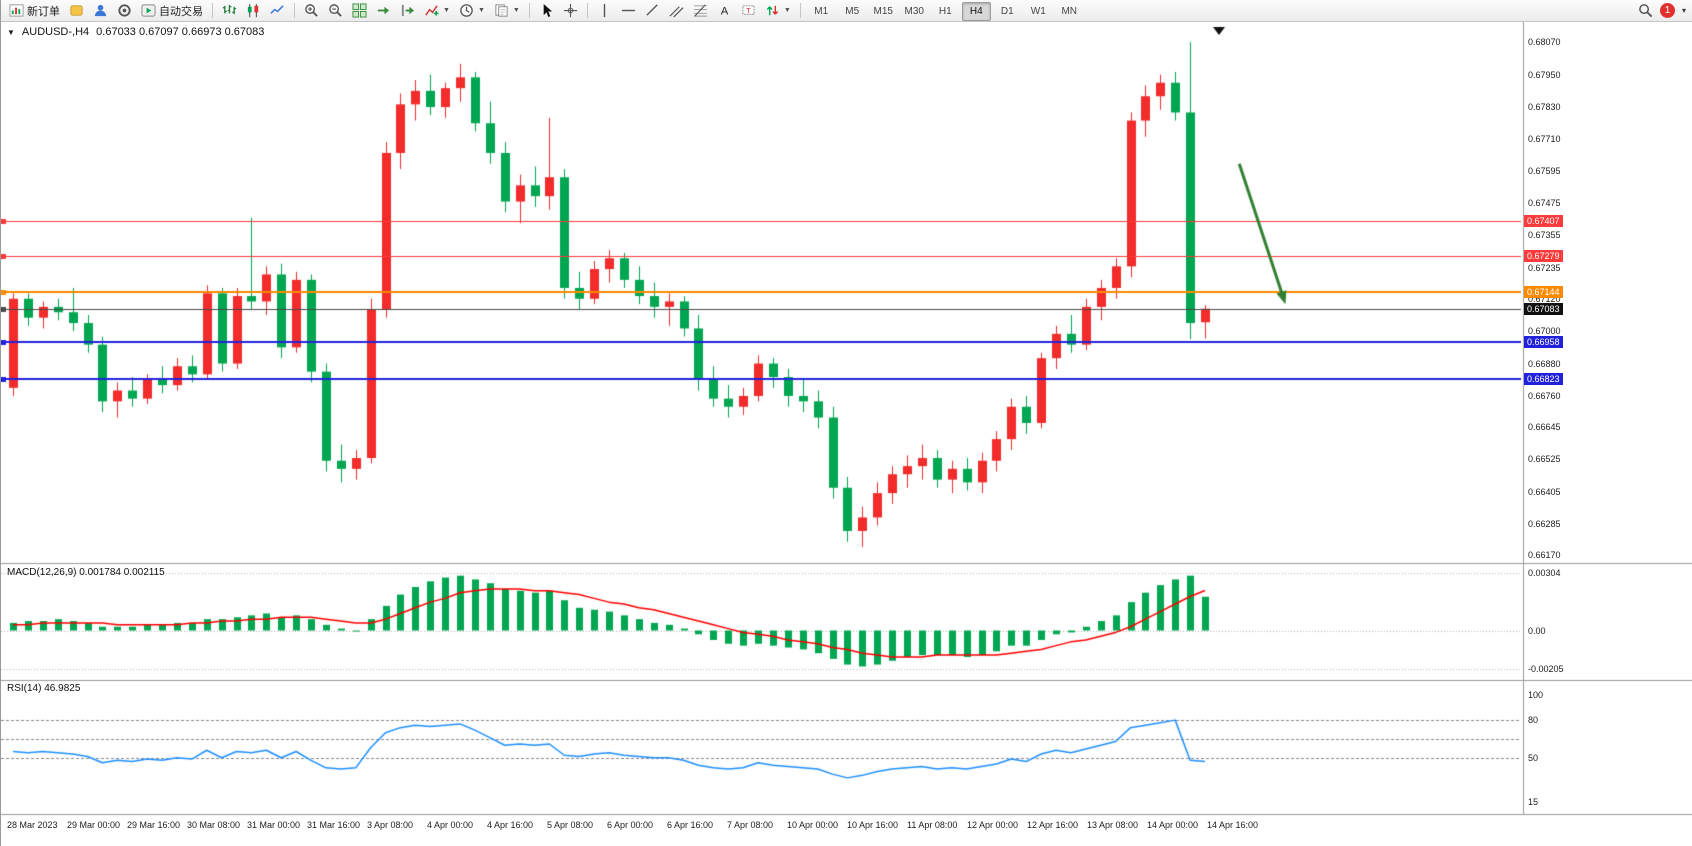  Describe the element at coordinates (42, 572) in the screenshot. I see `macd-name: MACD(12,26,9)` at that location.